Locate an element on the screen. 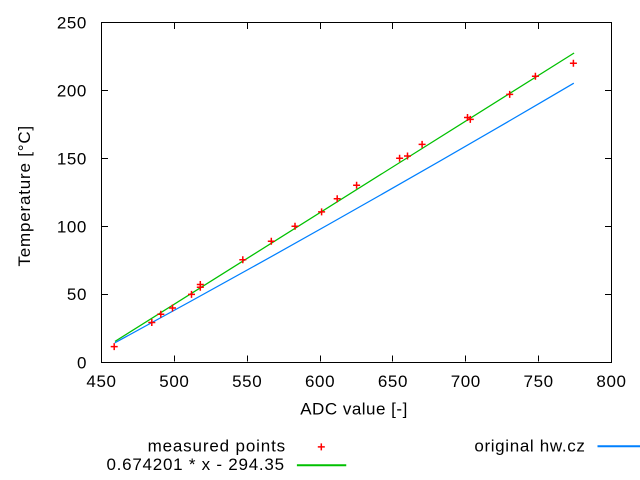 The width and height of the screenshot is (640, 480). svg-text: ADC value [-] is located at coordinates (354, 409).